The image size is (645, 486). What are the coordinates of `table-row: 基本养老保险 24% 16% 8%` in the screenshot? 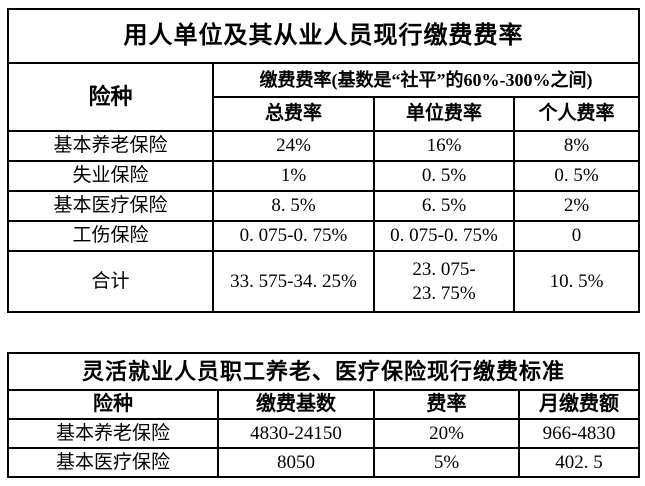 It's located at (323, 146).